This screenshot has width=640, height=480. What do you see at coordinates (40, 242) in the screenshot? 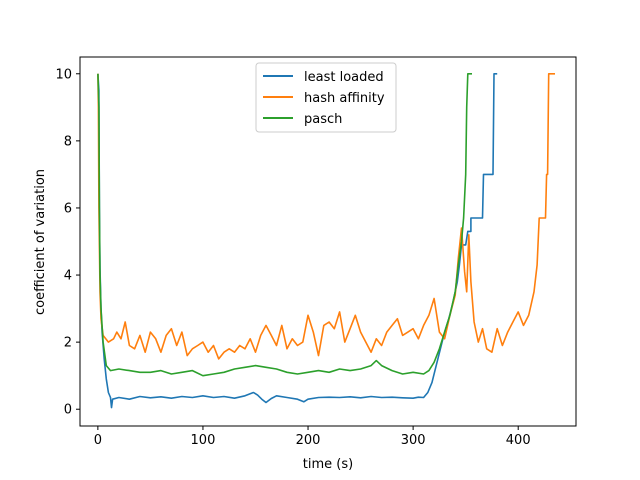
I see `y-axis-label: coefficient of variation` at bounding box center [40, 242].